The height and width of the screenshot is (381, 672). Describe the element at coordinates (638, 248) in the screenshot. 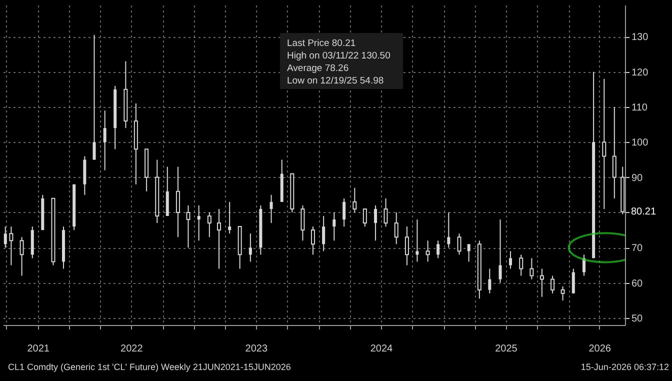

I see `y-tick-label: 70` at that location.